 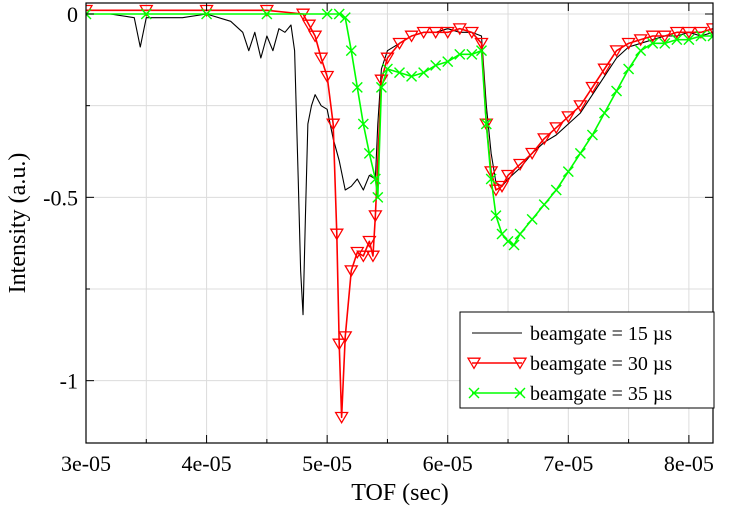 I want to click on y-tick-label: -1, so click(x=69, y=381).